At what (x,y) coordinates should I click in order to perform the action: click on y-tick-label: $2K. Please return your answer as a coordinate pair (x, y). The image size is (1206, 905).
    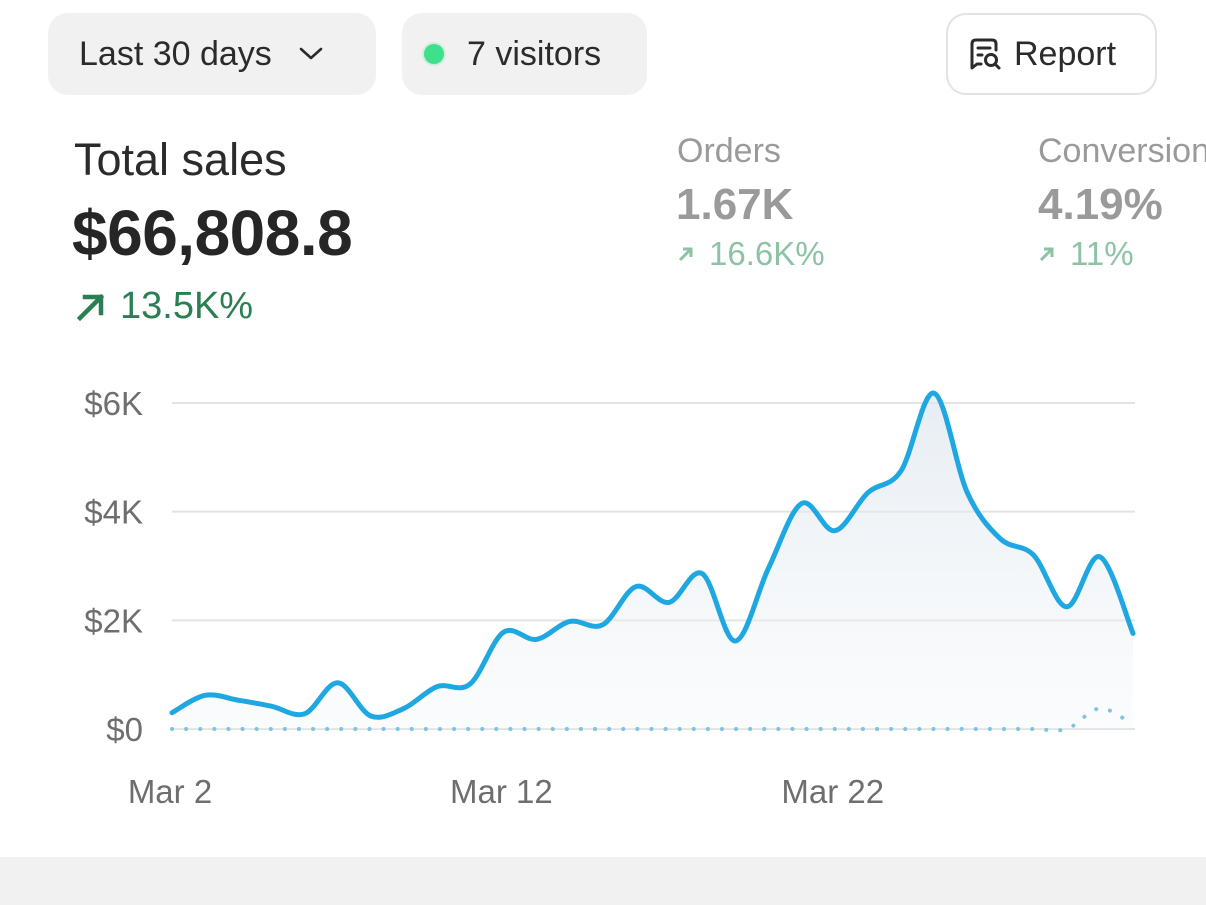
    Looking at the image, I should click on (113, 620).